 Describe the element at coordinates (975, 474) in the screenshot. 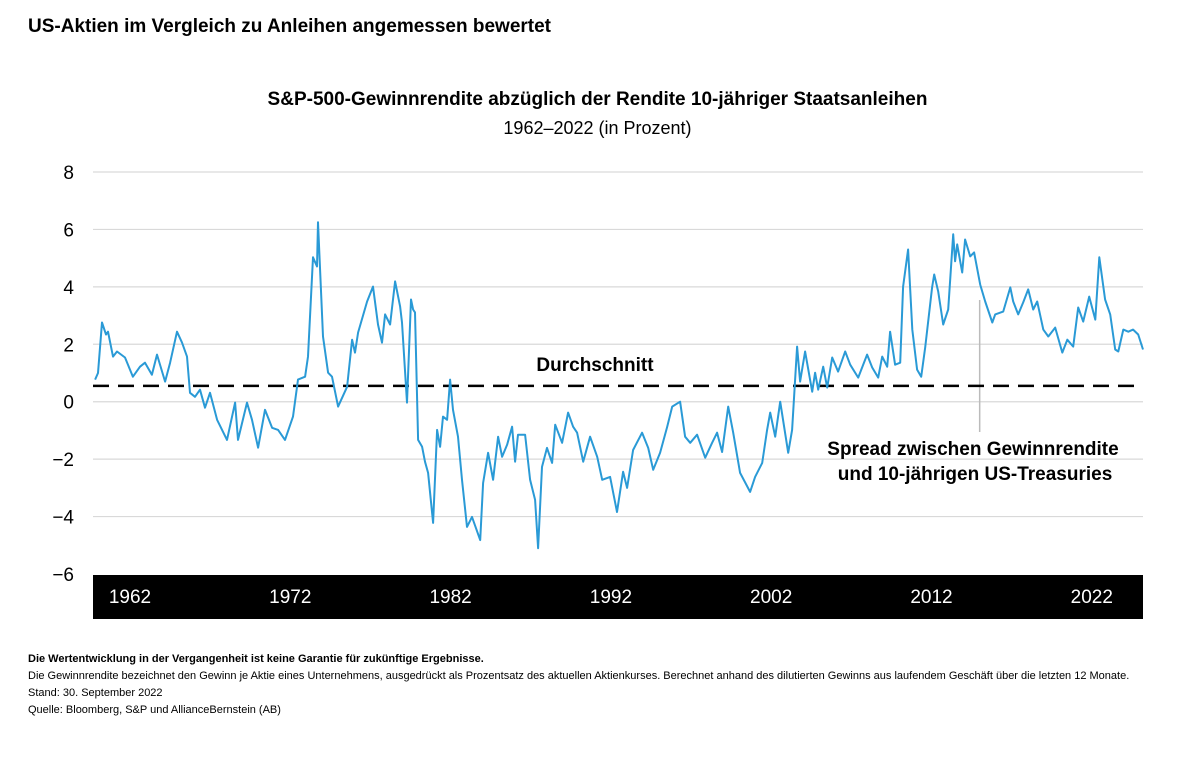

I see `annotation-line-2: und 10-jährigen US-Treasuries` at that location.